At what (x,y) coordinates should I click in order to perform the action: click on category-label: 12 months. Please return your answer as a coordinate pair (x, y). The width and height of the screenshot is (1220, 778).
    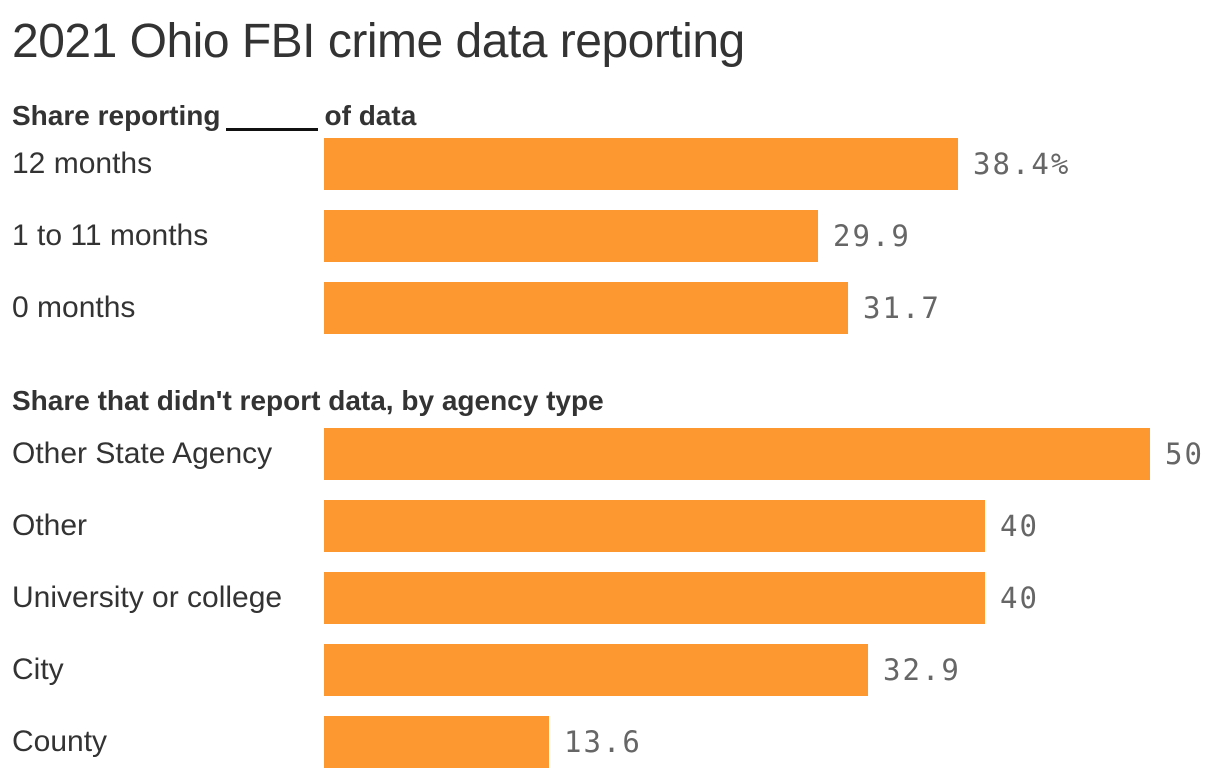
    Looking at the image, I should click on (82, 163).